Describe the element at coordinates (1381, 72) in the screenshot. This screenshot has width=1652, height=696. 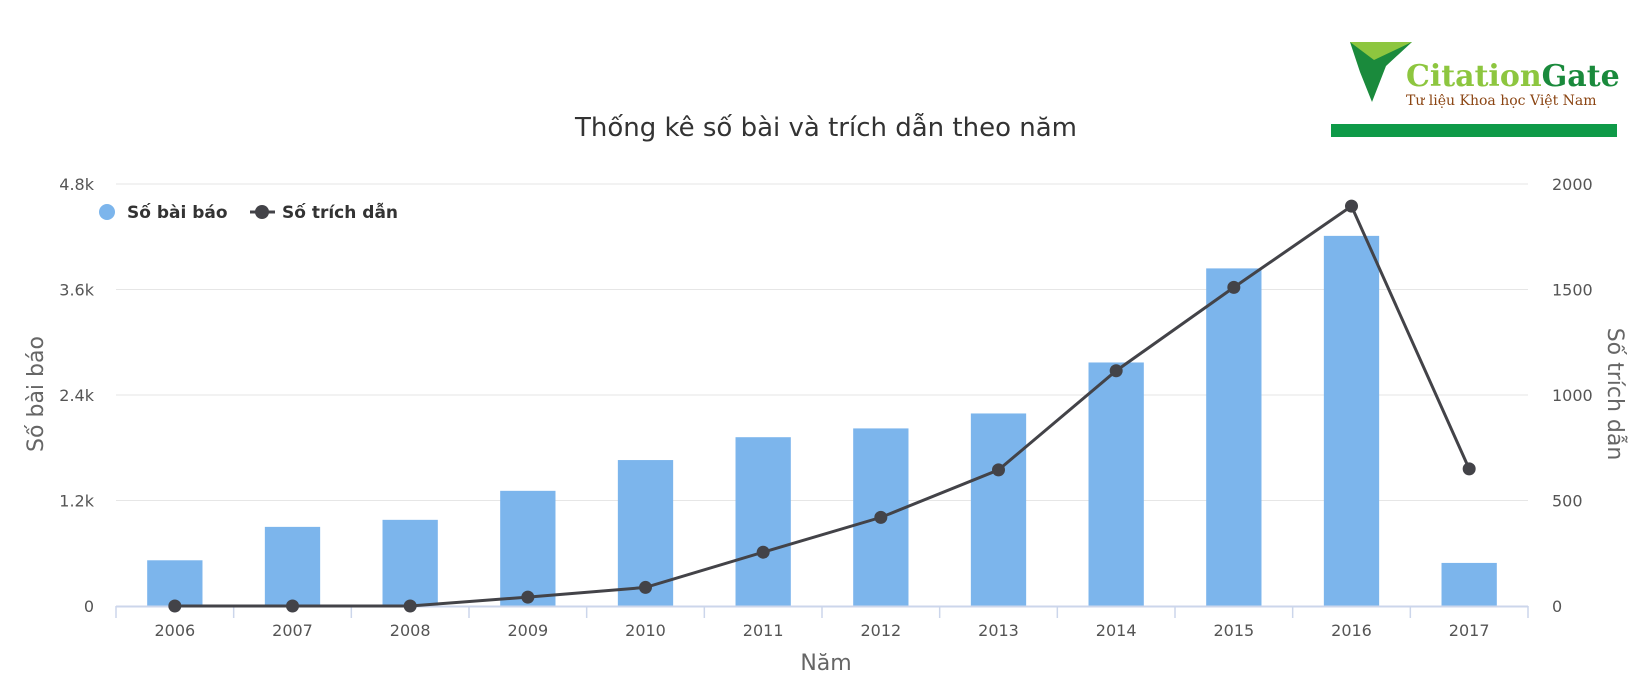
I see `logo-swoosh-icon` at that location.